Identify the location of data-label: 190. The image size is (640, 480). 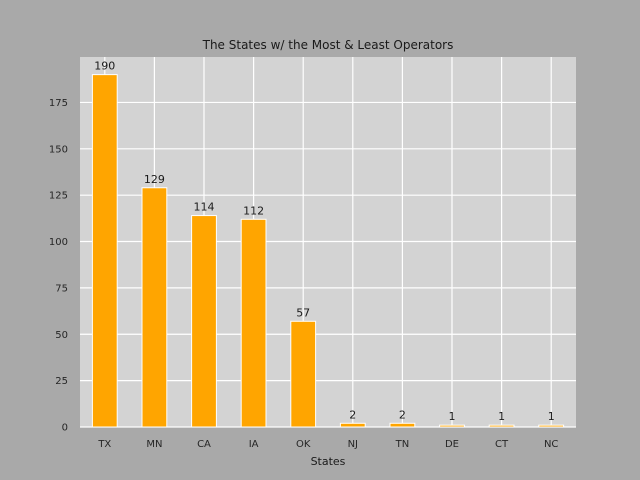
(104, 66).